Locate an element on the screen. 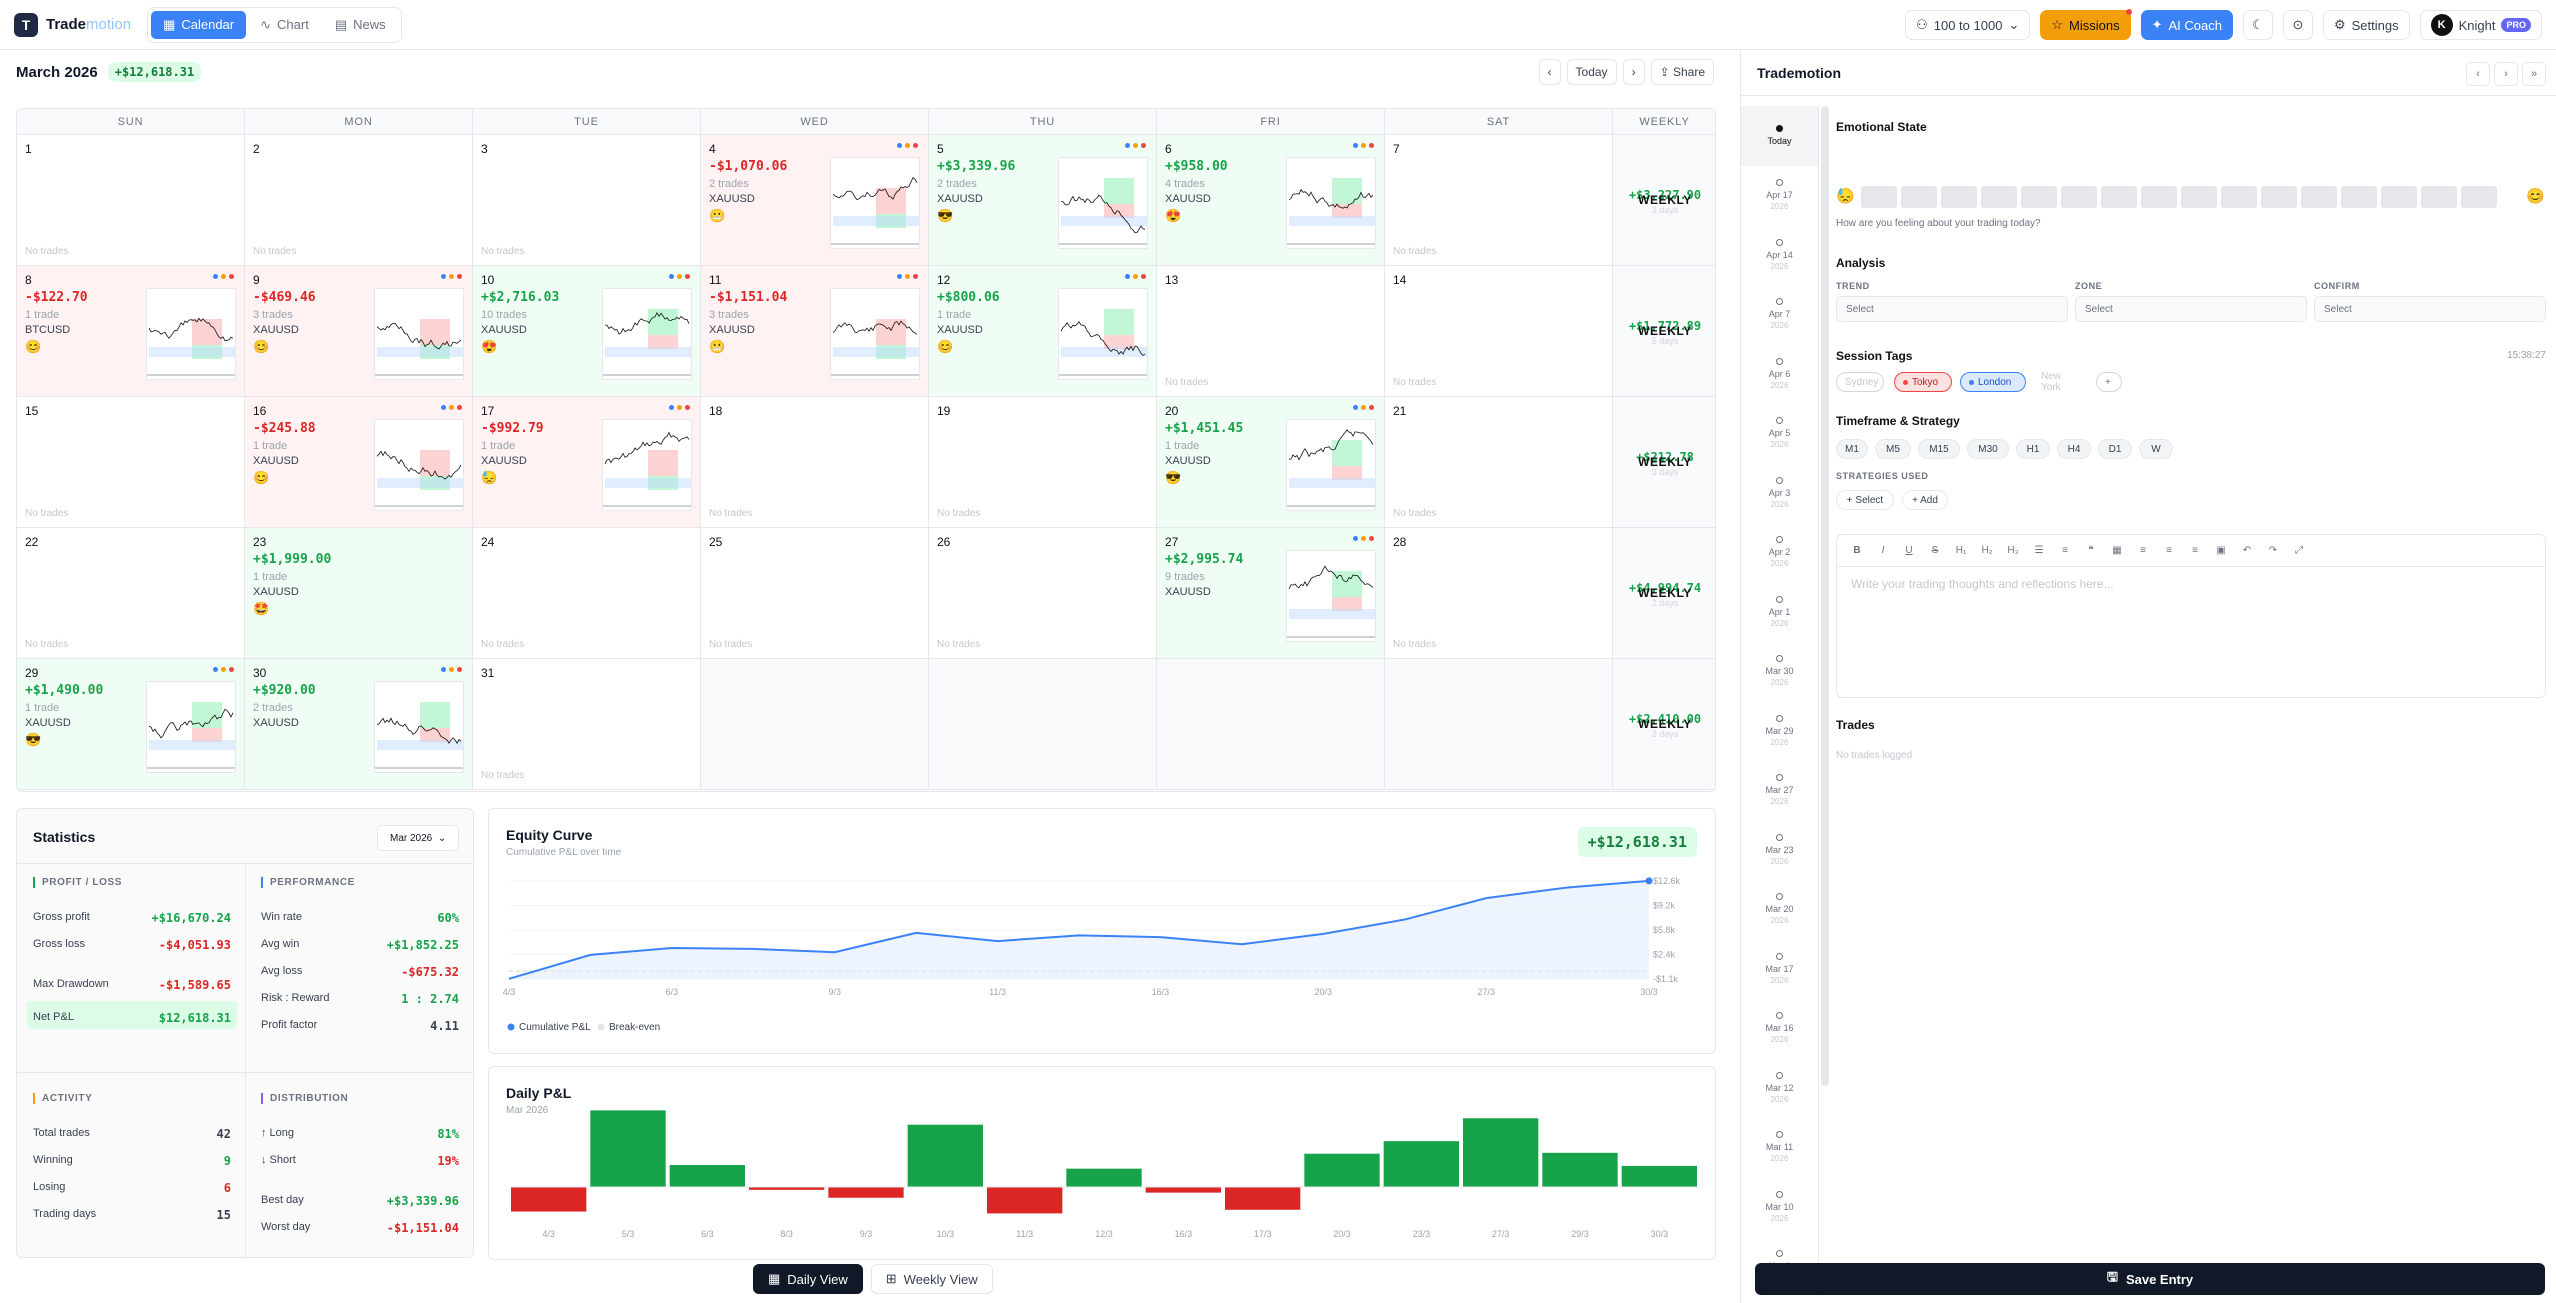 This screenshot has height=1303, width=2556. save-entry-button: 🖫 Save Entry is located at coordinates (2150, 1279).